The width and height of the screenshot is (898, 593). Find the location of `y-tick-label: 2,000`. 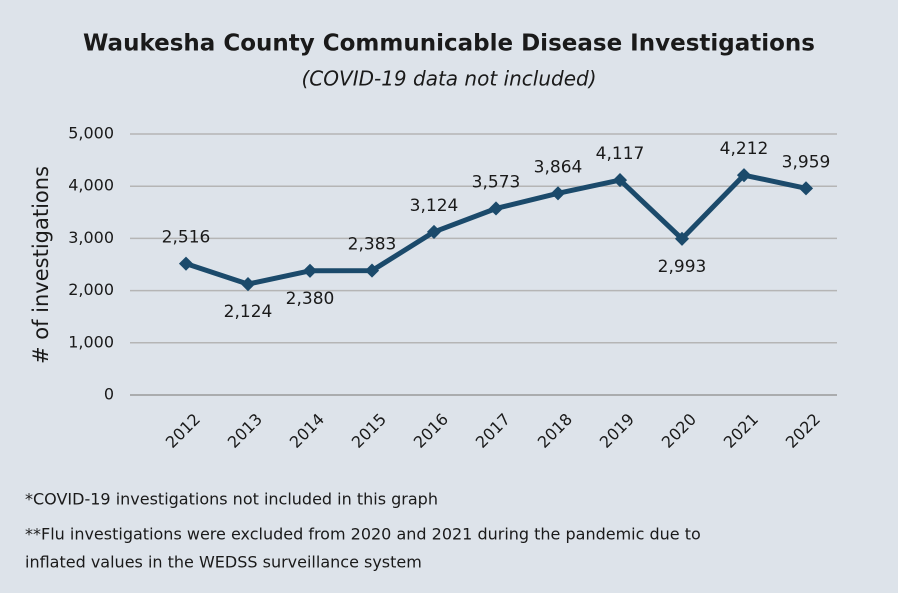

y-tick-label: 2,000 is located at coordinates (91, 289).